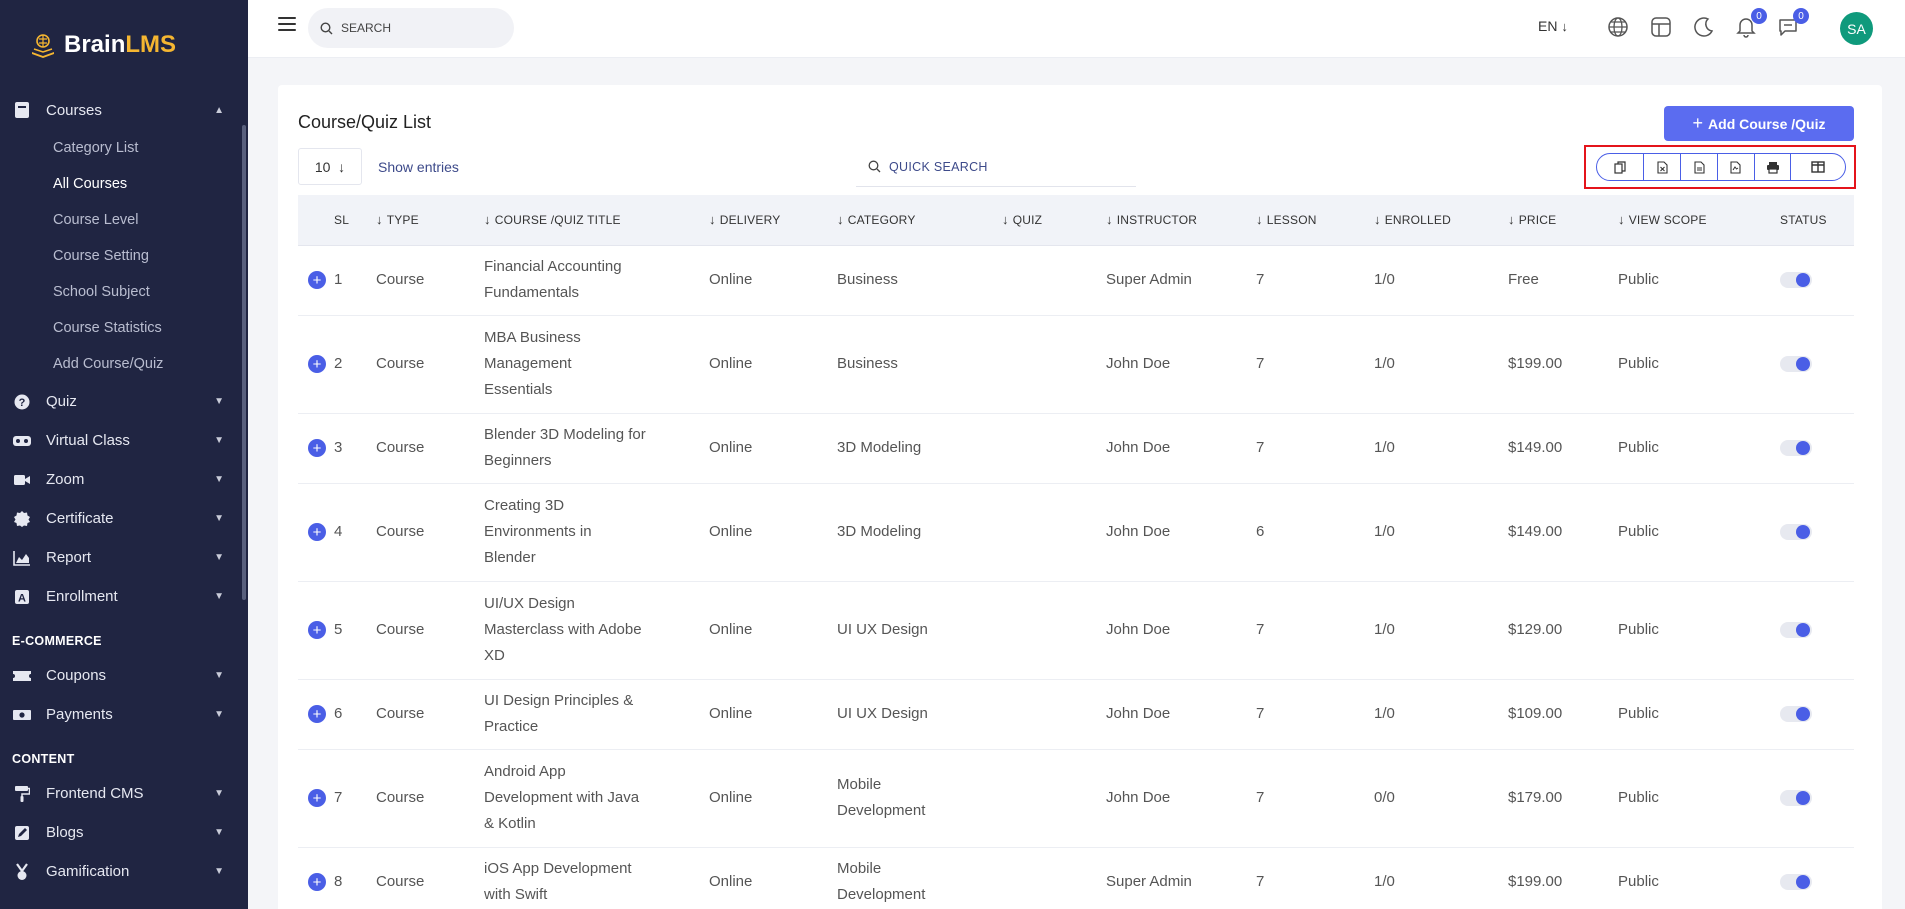  Describe the element at coordinates (596, 532) in the screenshot. I see `cell-title: Creating 3D Environments in Blender` at that location.